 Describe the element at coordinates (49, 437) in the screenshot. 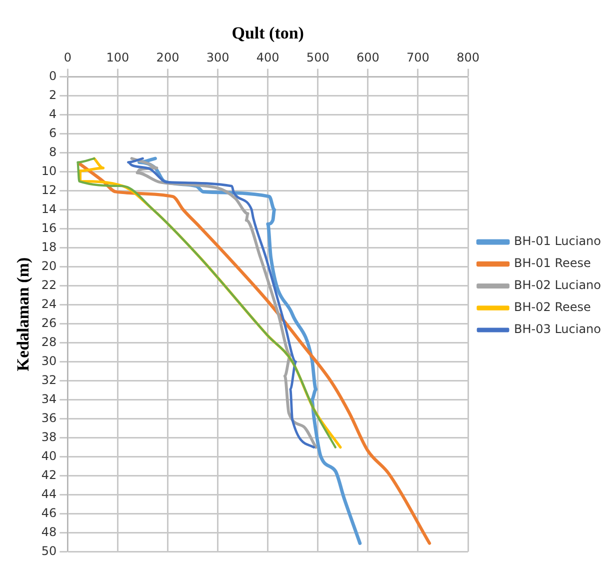

I see `y-tick-label: 38` at that location.